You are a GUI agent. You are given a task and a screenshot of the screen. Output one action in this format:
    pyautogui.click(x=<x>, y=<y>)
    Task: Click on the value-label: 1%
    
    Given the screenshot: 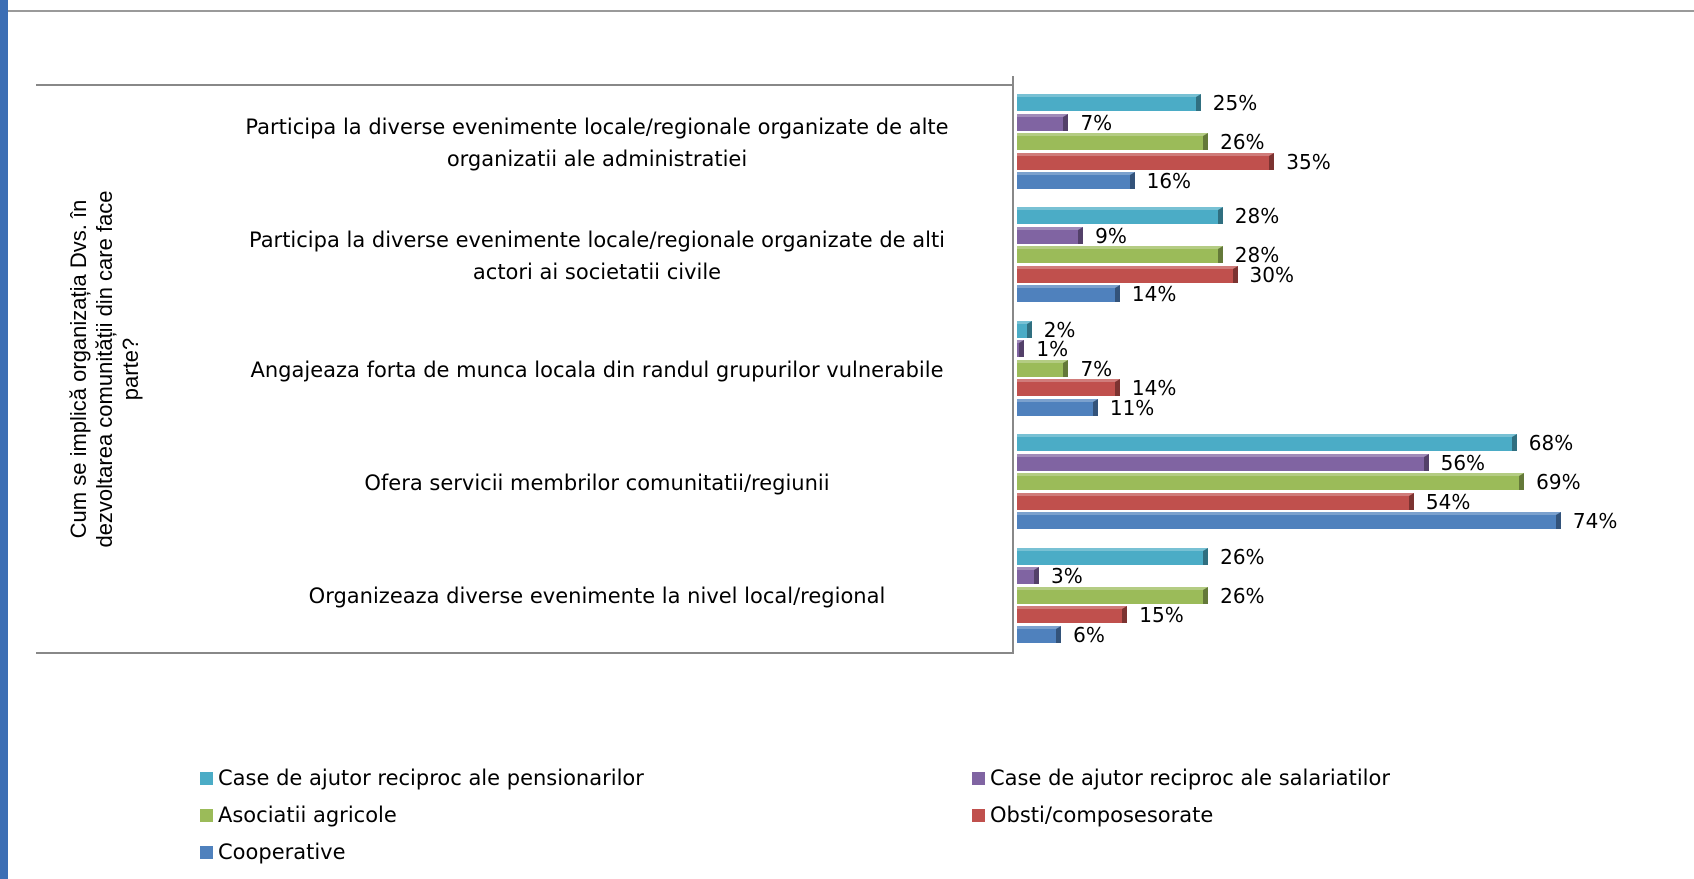 What is the action you would take?
    pyautogui.click(x=1052, y=349)
    